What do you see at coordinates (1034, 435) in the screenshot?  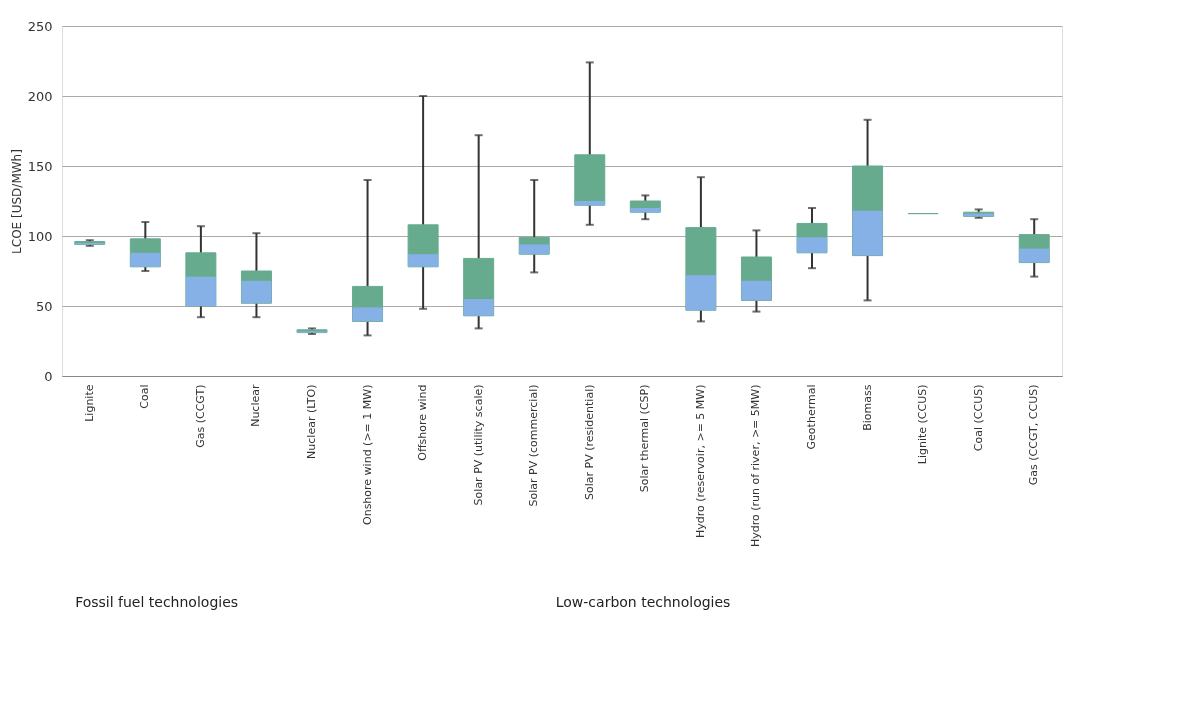 I see `x-tick-label: Gas (CCGT, CCUS)` at bounding box center [1034, 435].